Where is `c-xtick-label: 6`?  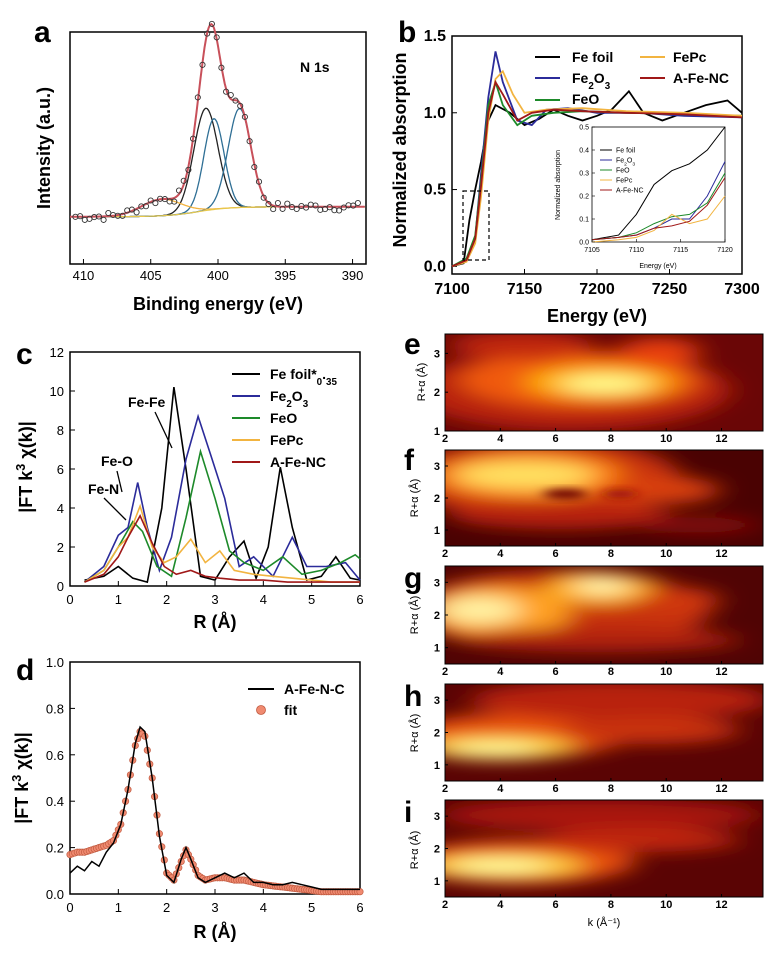
c-xtick-label: 6 is located at coordinates (359, 599).